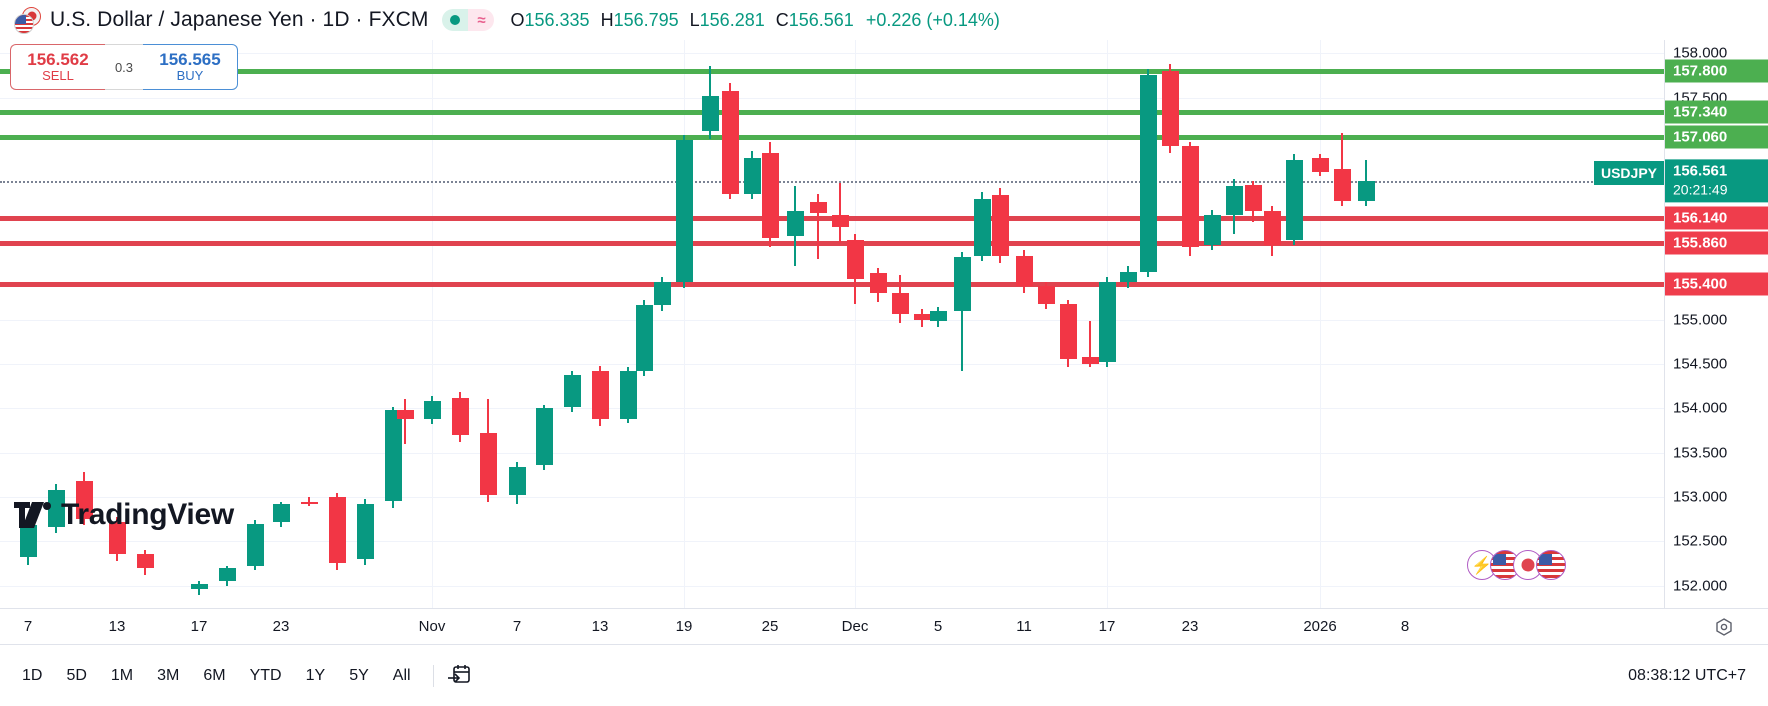 The image size is (1768, 706). I want to click on open-label: O, so click(517, 19).